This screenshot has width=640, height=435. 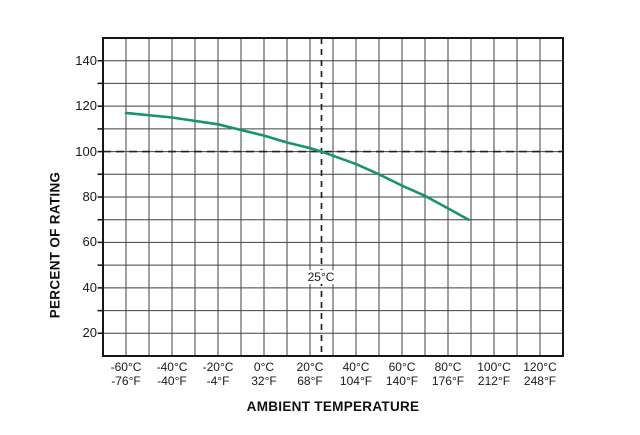 I want to click on x-tick-label-c-40: 40°C, so click(x=356, y=367).